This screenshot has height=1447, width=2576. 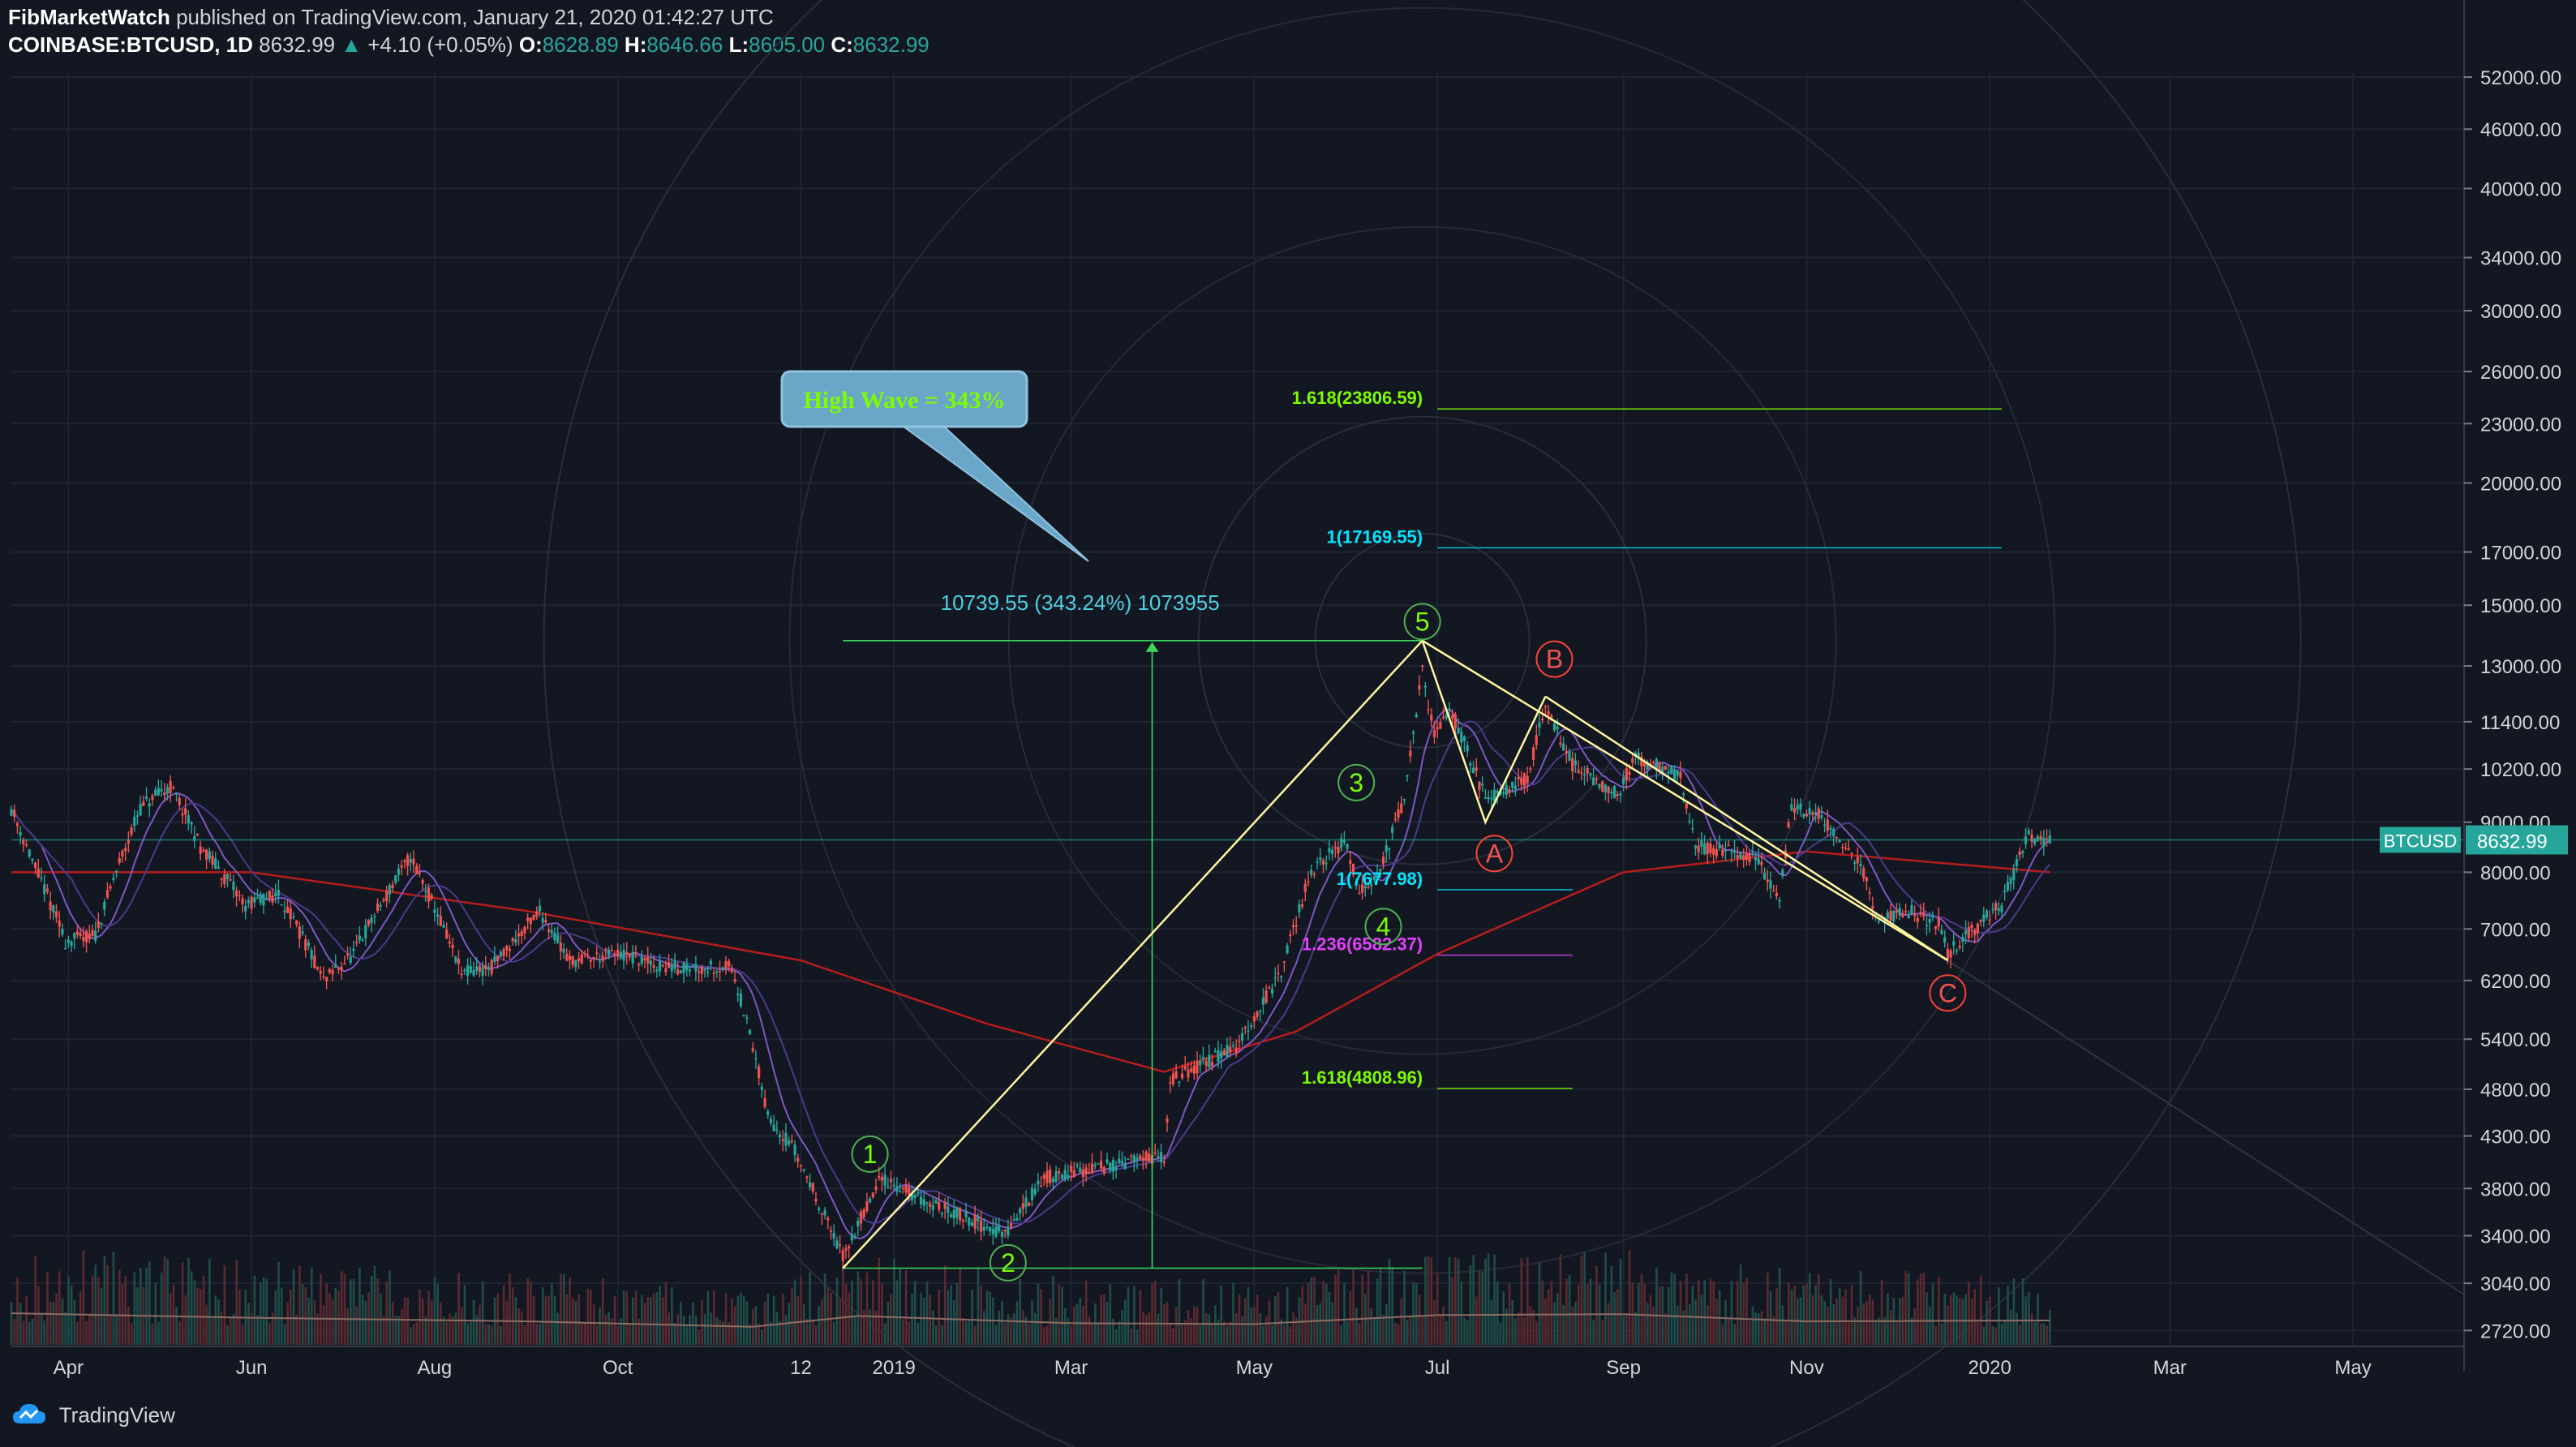 I want to click on channel-line, so click(x=1685, y=800).